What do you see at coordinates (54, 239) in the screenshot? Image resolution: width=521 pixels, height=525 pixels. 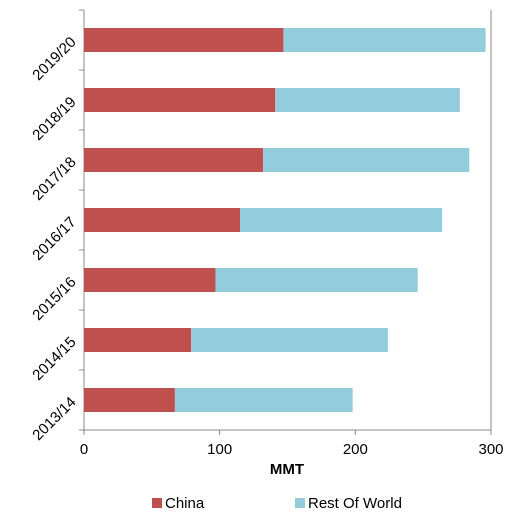 I see `y-tick-label: 2016/17` at bounding box center [54, 239].